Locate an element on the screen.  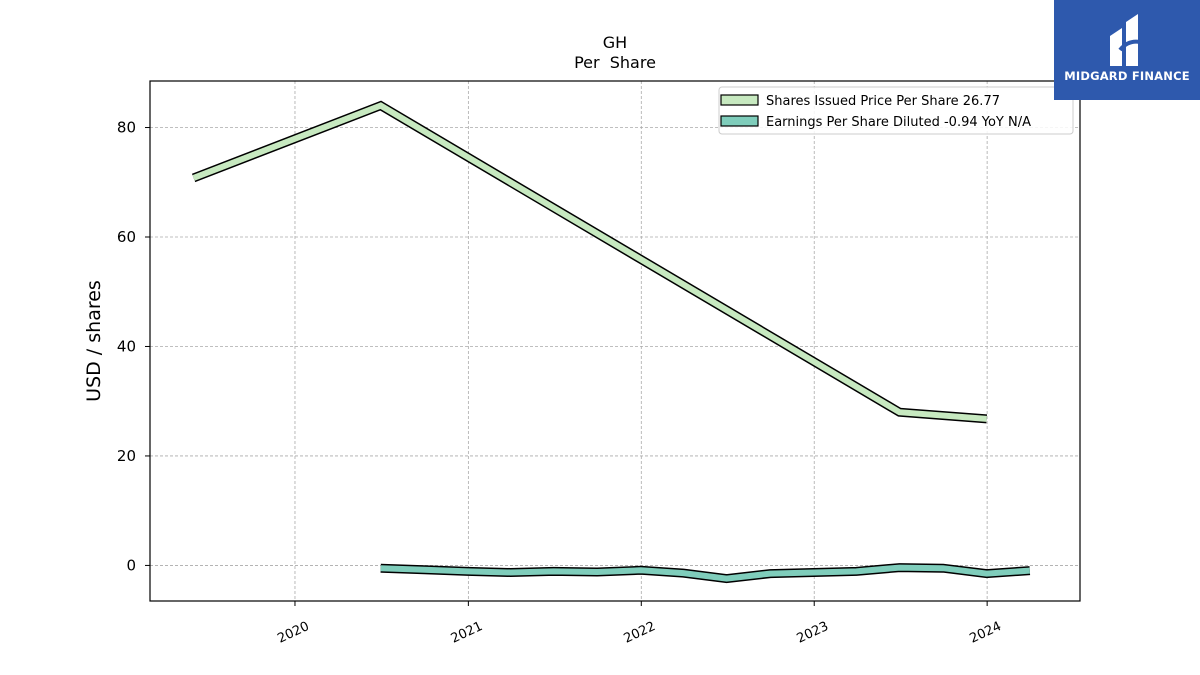
legend-label: Earnings Per Share Diluted -0.94 YoY N/A is located at coordinates (898, 122).